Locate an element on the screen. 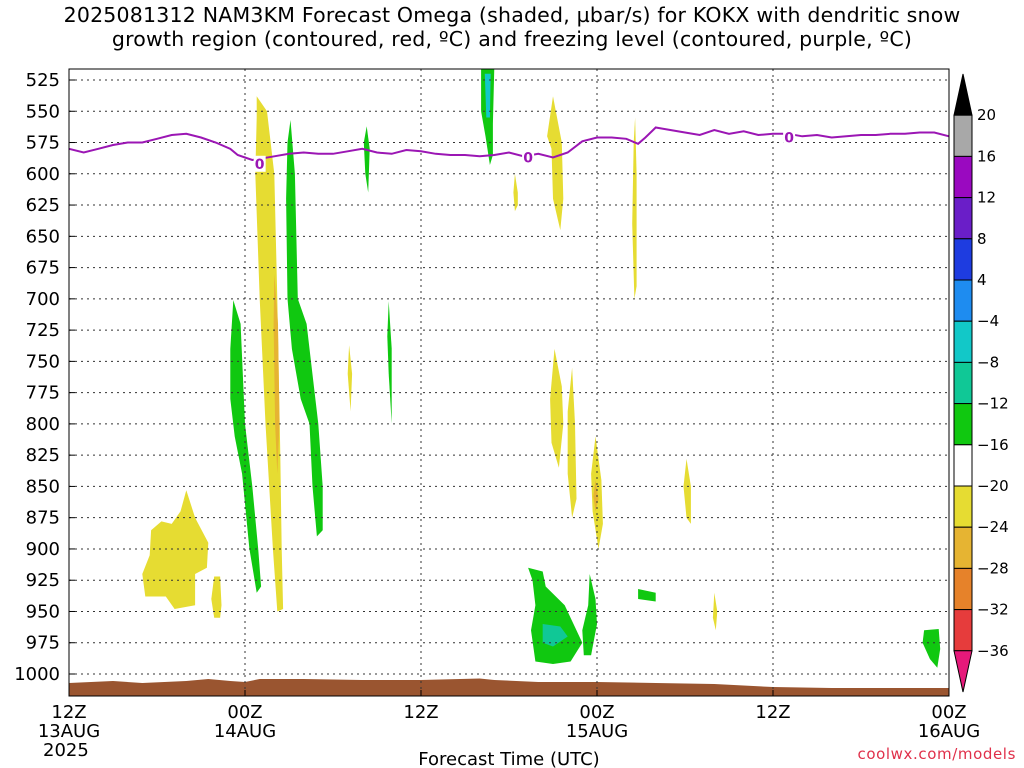  colorbar-label: 8 is located at coordinates (982, 239).